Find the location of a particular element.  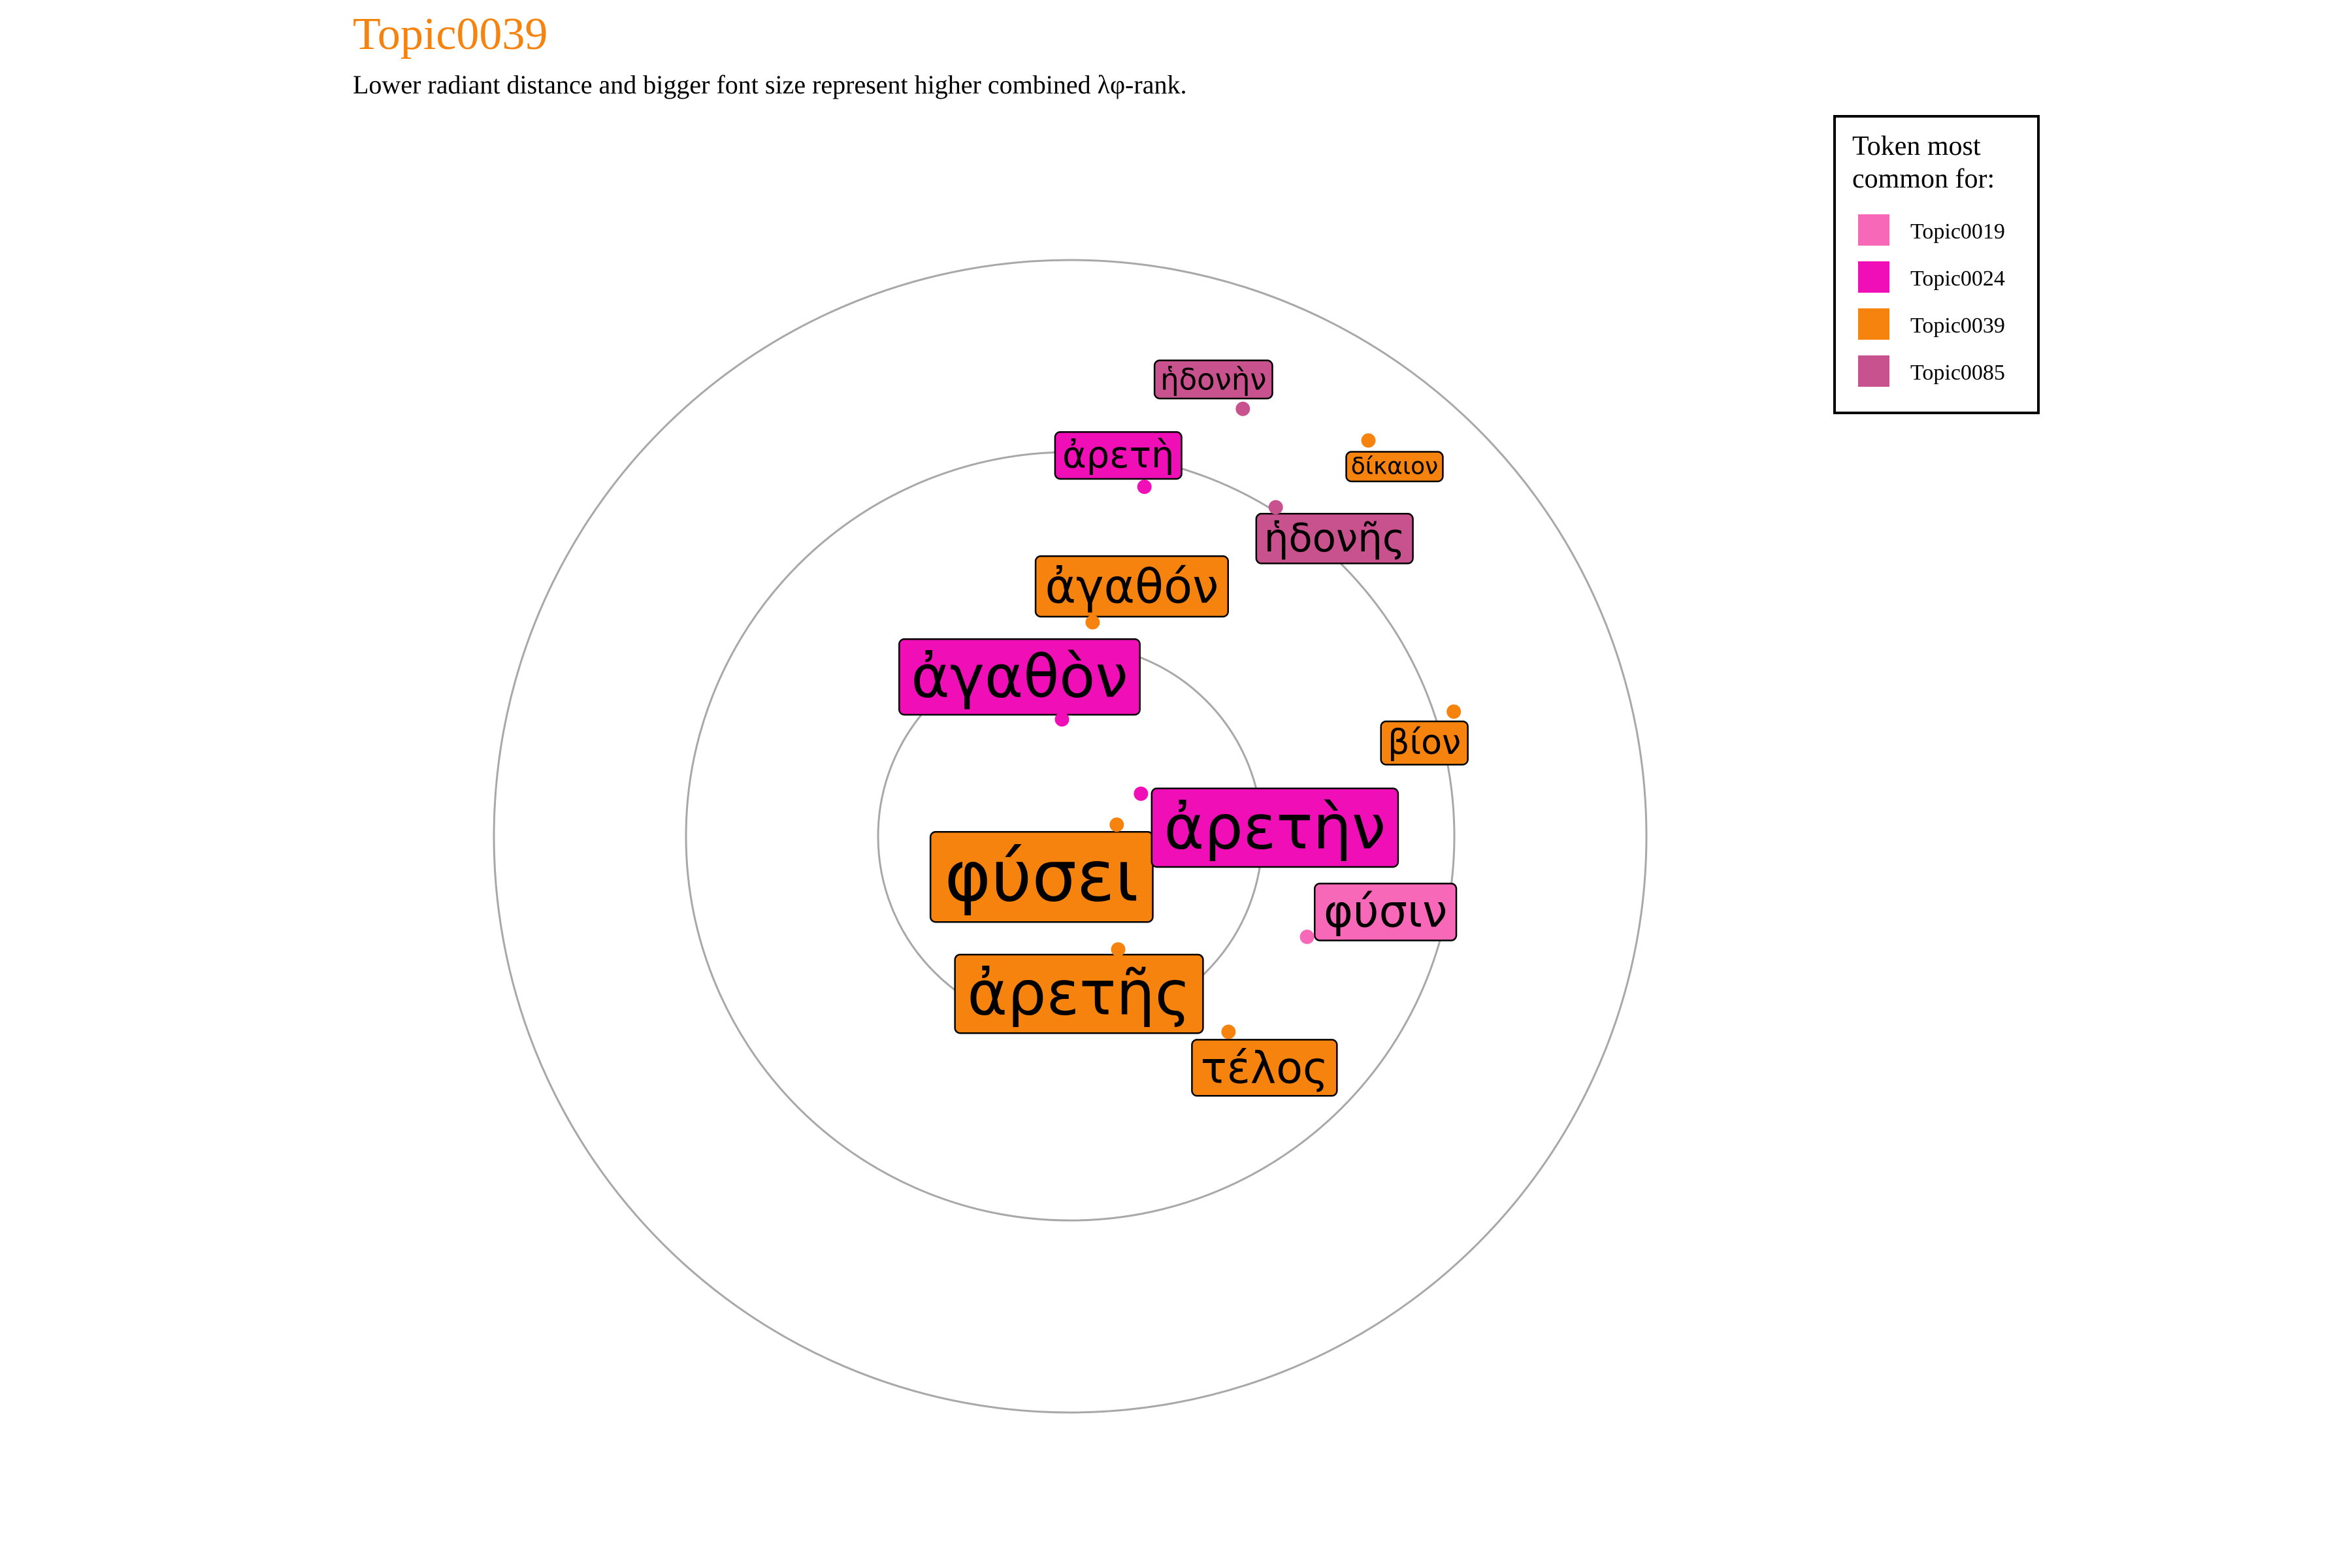

token-11: ἡδονὴν is located at coordinates (1213, 387).